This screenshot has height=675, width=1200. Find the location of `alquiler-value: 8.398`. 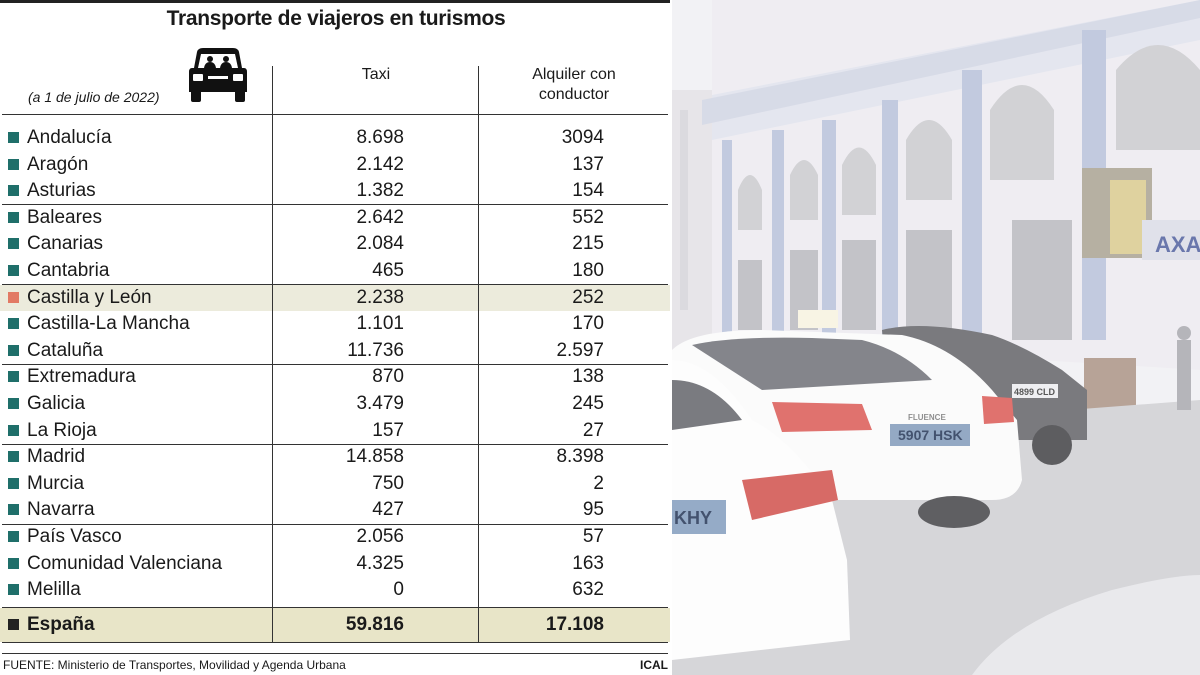

alquiler-value: 8.398 is located at coordinates (580, 457).